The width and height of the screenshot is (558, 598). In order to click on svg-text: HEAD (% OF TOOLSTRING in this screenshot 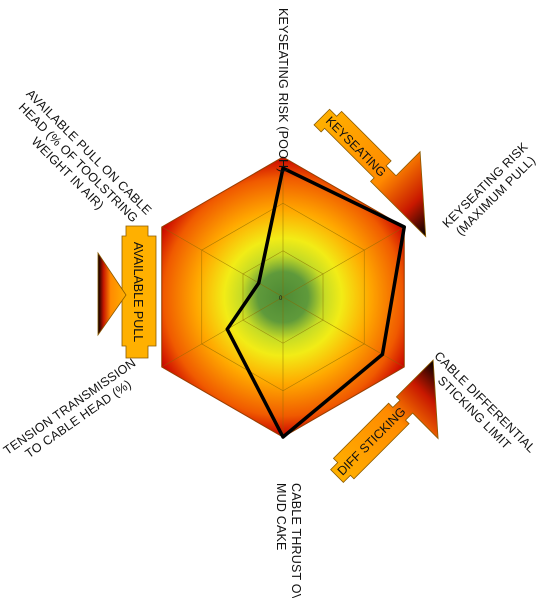, I will do `click(78, 162)`.